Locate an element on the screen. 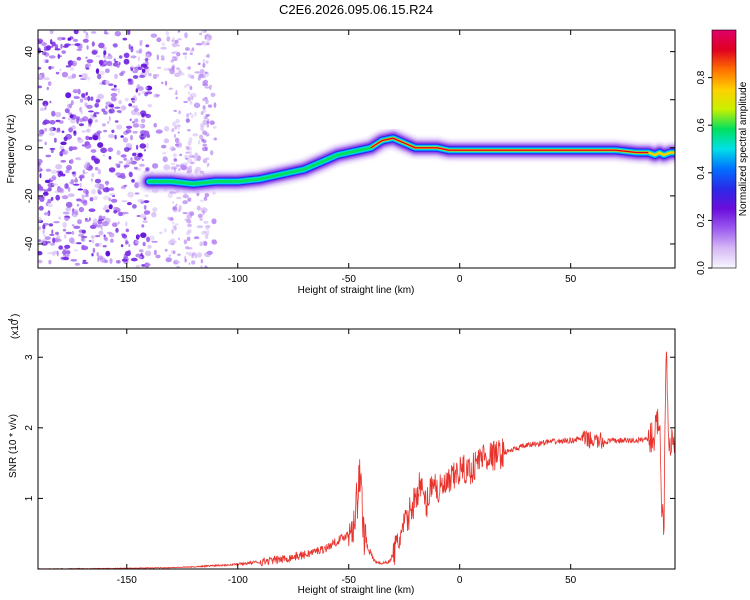  y-tick-label: 0 is located at coordinates (29, 148).